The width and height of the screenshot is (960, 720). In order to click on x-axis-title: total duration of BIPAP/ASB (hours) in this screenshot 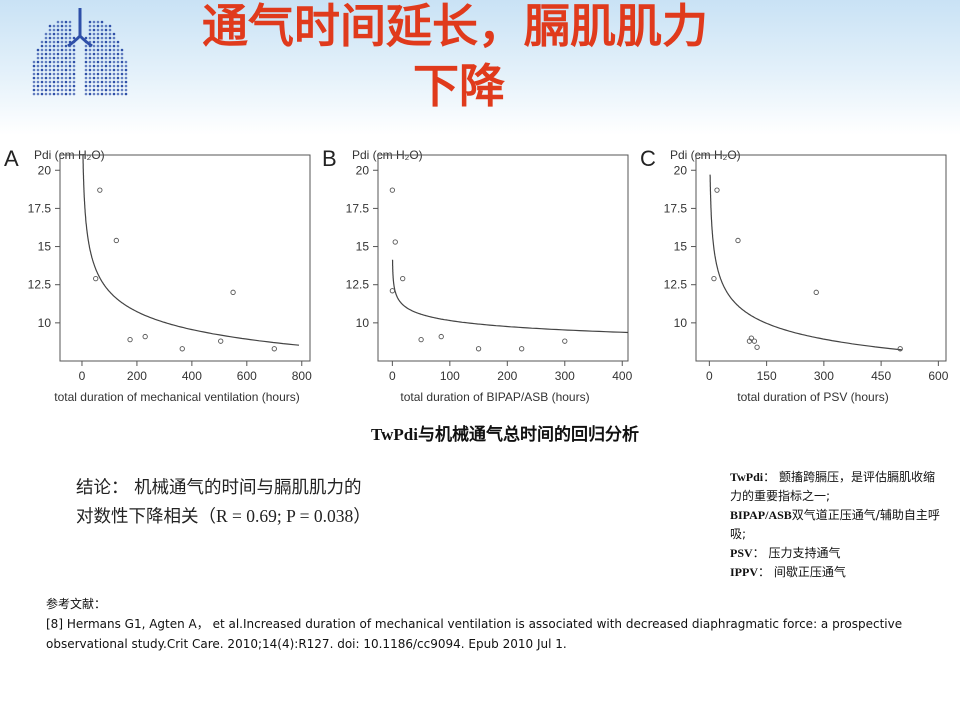, I will do `click(494, 397)`.